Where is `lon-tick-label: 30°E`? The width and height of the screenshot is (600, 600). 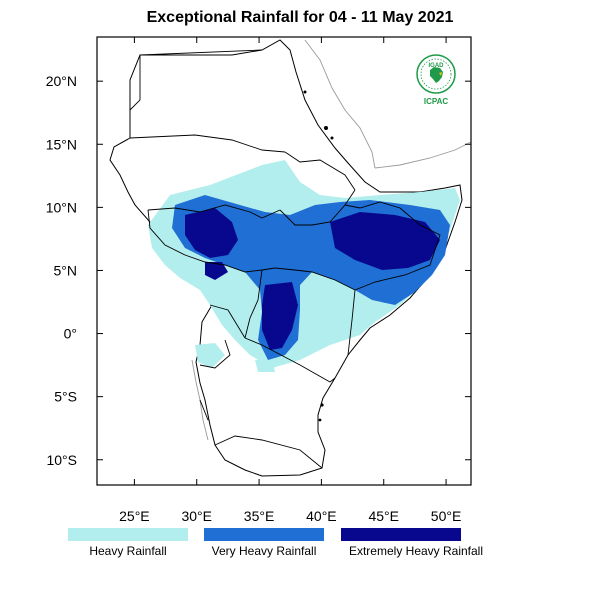
lon-tick-label: 30°E is located at coordinates (196, 516).